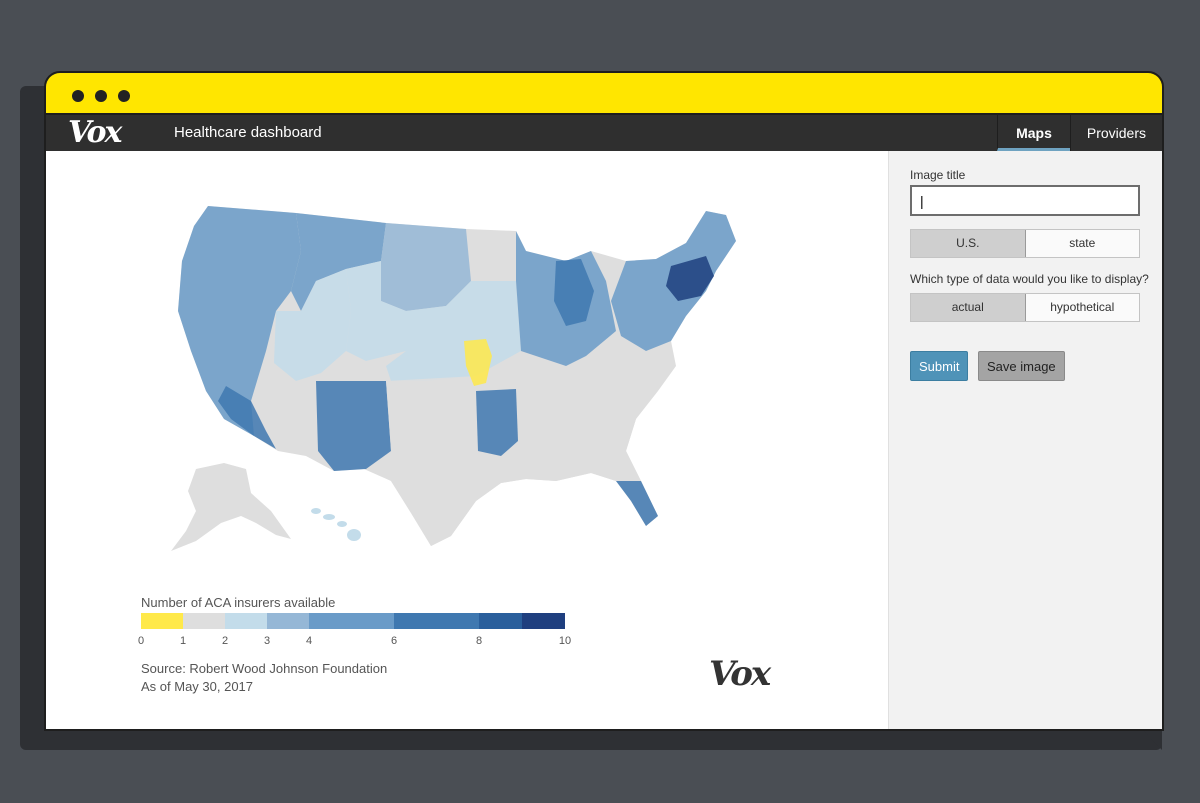 This screenshot has height=803, width=1200. I want to click on hawaii-shape, so click(336, 524).